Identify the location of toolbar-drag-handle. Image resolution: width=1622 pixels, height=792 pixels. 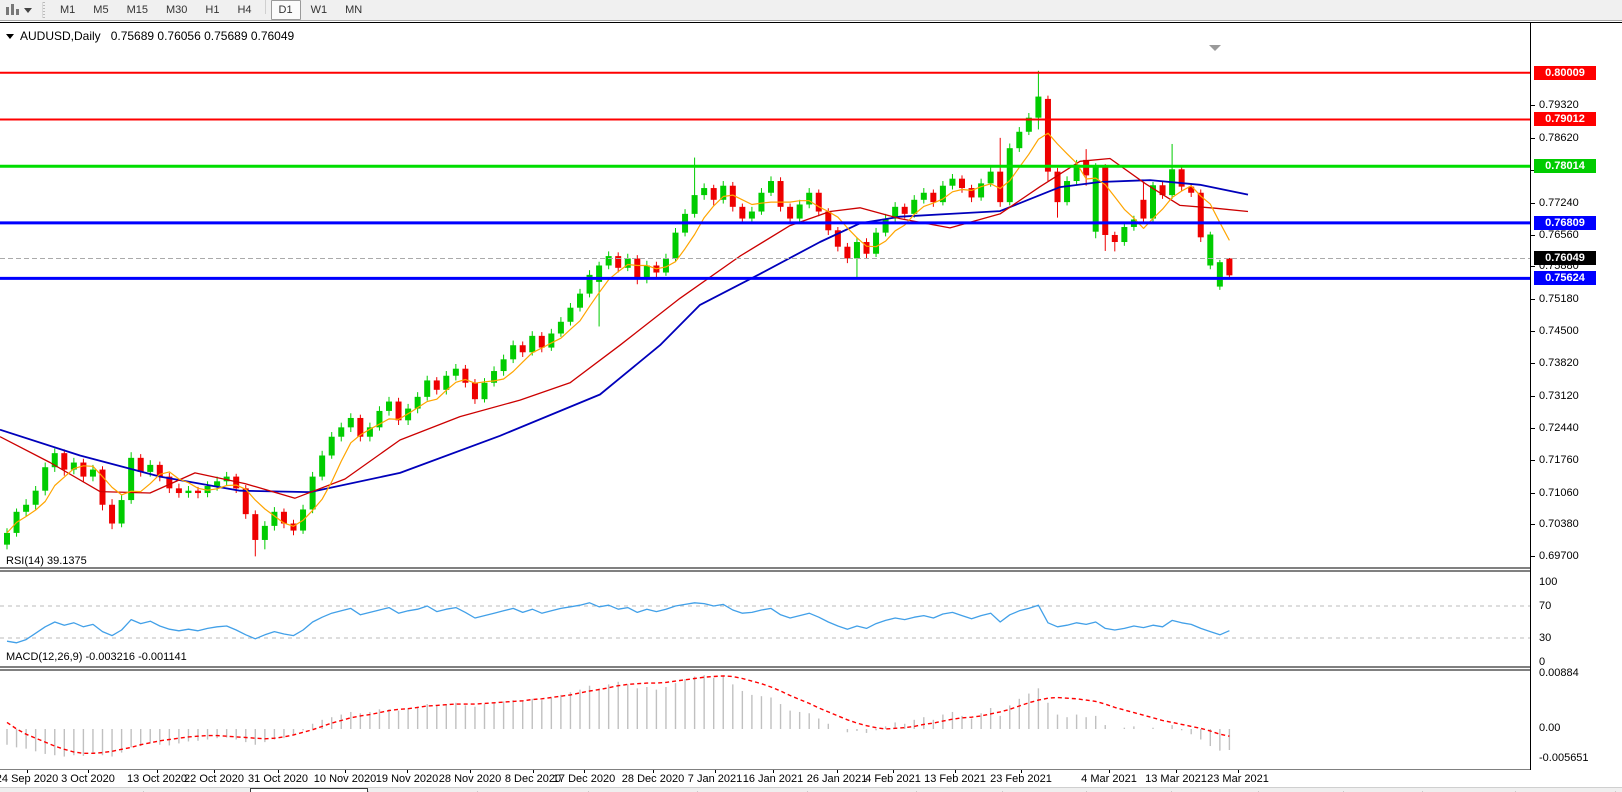
(44, 10).